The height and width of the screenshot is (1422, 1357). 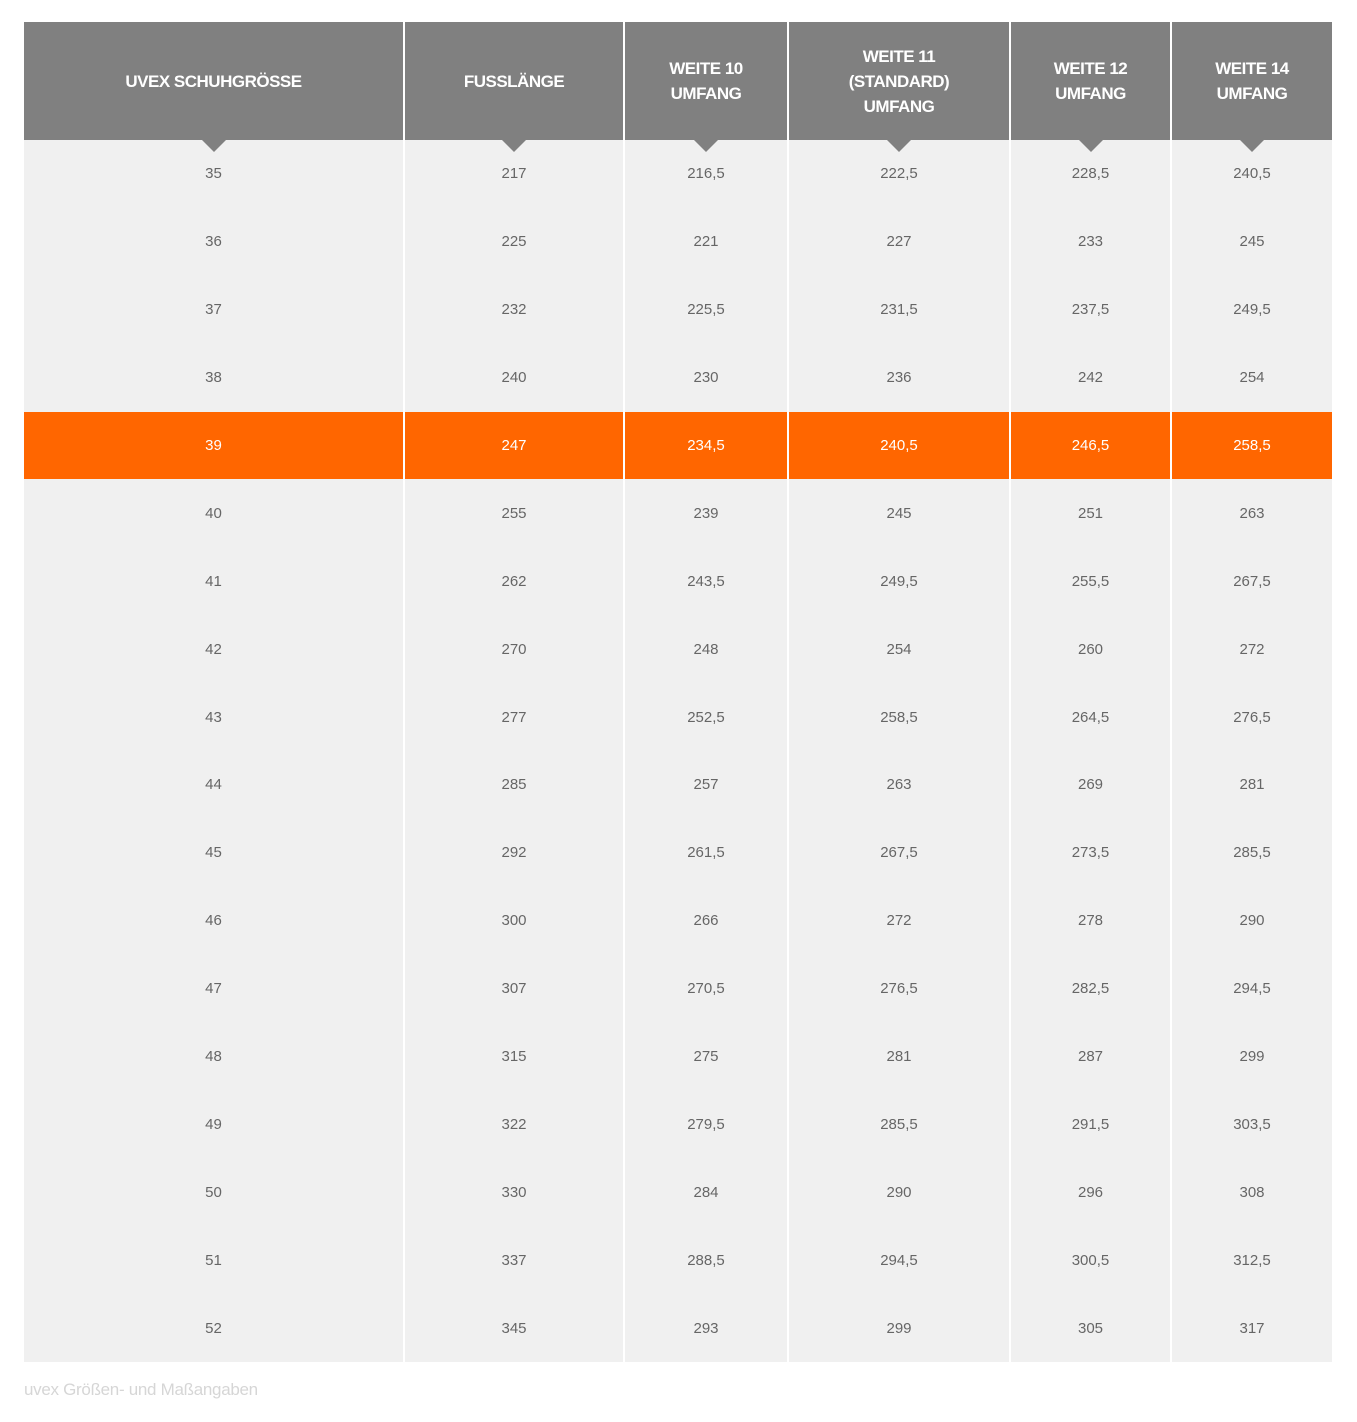 What do you see at coordinates (513, 852) in the screenshot?
I see `table-cell: 292` at bounding box center [513, 852].